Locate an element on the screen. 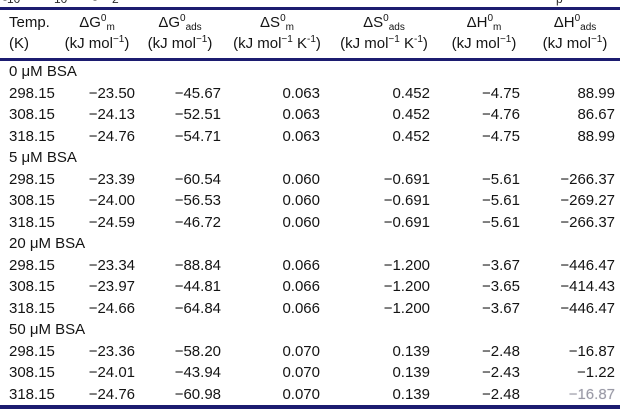 This screenshot has width=620, height=418. caption-fragment: -10 is located at coordinates (11, 3).